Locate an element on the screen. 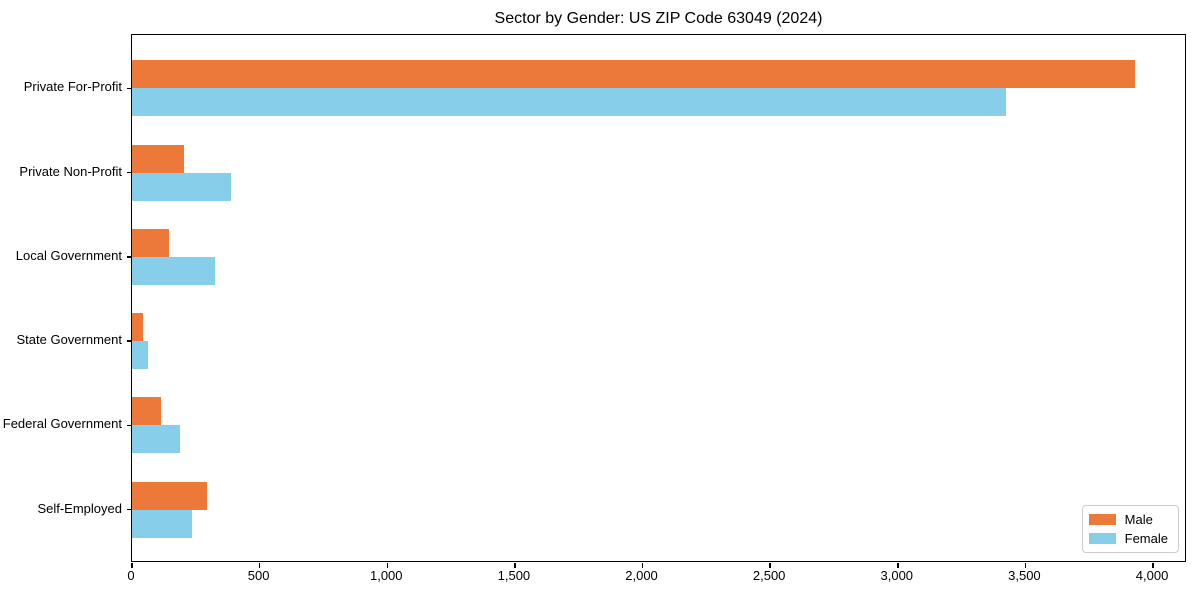 The width and height of the screenshot is (1200, 600). legend-male-label: Male is located at coordinates (1138, 519).